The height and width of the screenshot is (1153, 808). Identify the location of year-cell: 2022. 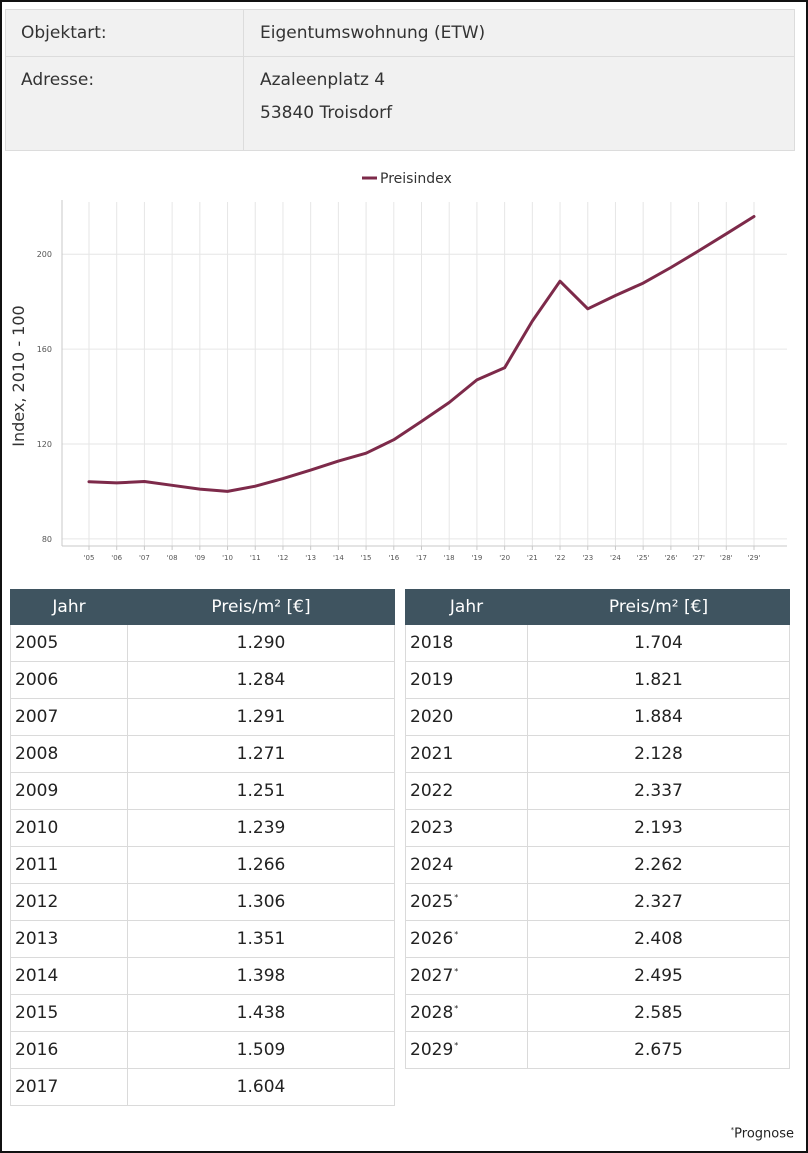
(466, 791).